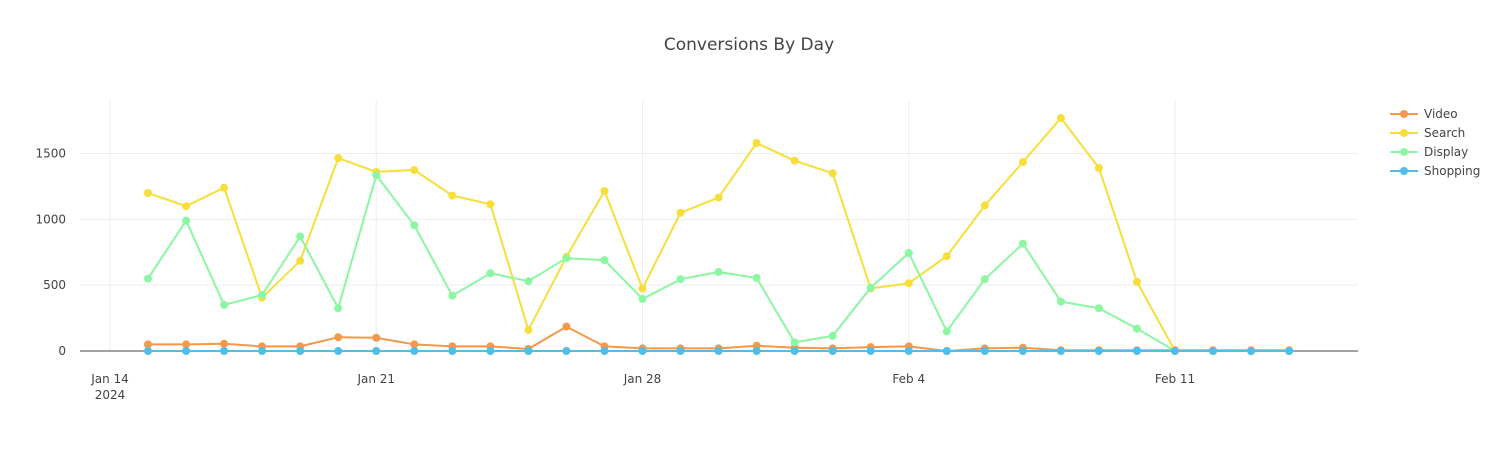 The image size is (1498, 450). Describe the element at coordinates (1435, 142) in the screenshot. I see `legend: Video Search Display Shopping` at that location.